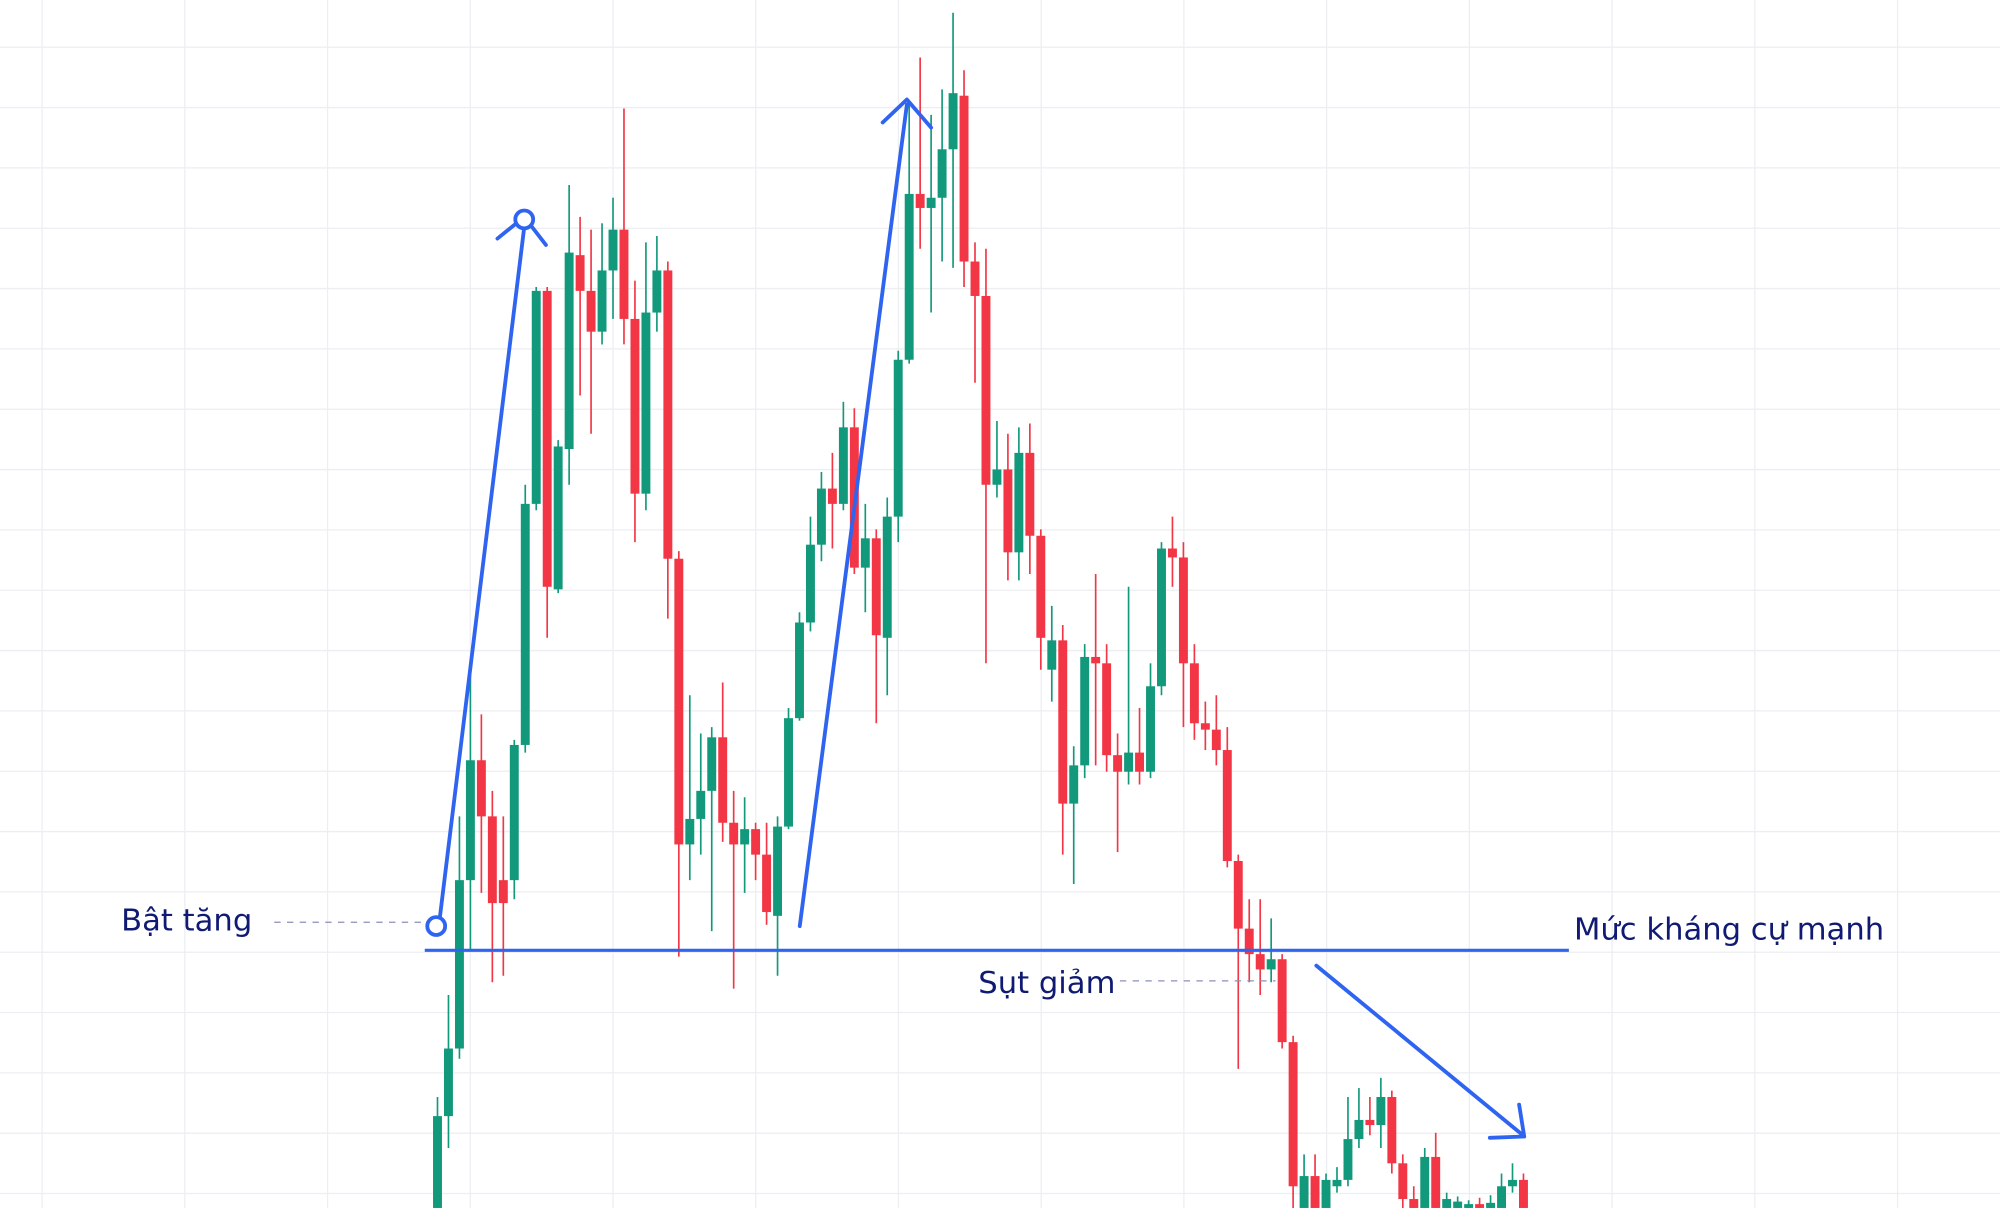  I want to click on annotation-label: Mức kháng cự mạnh, so click(1729, 930).